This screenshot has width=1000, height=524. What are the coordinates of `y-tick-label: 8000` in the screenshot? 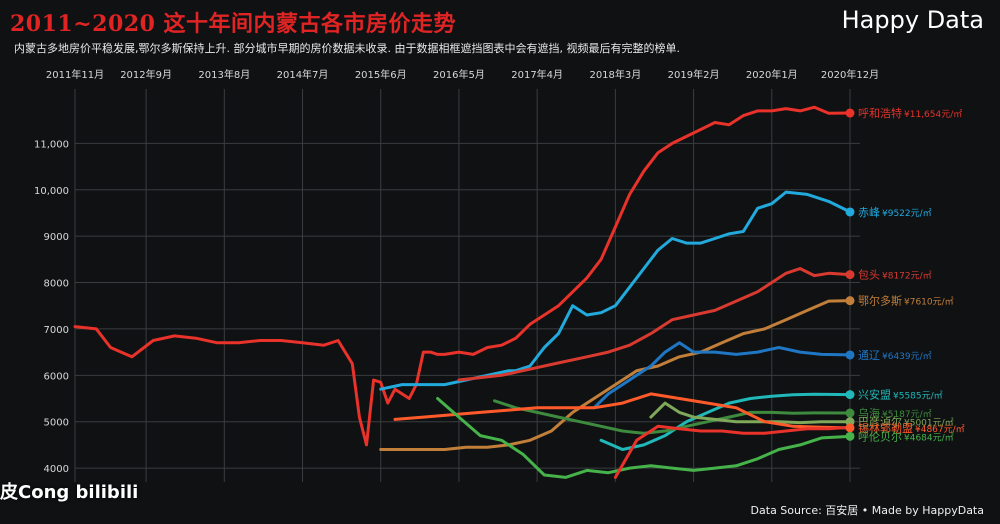 It's located at (56, 284).